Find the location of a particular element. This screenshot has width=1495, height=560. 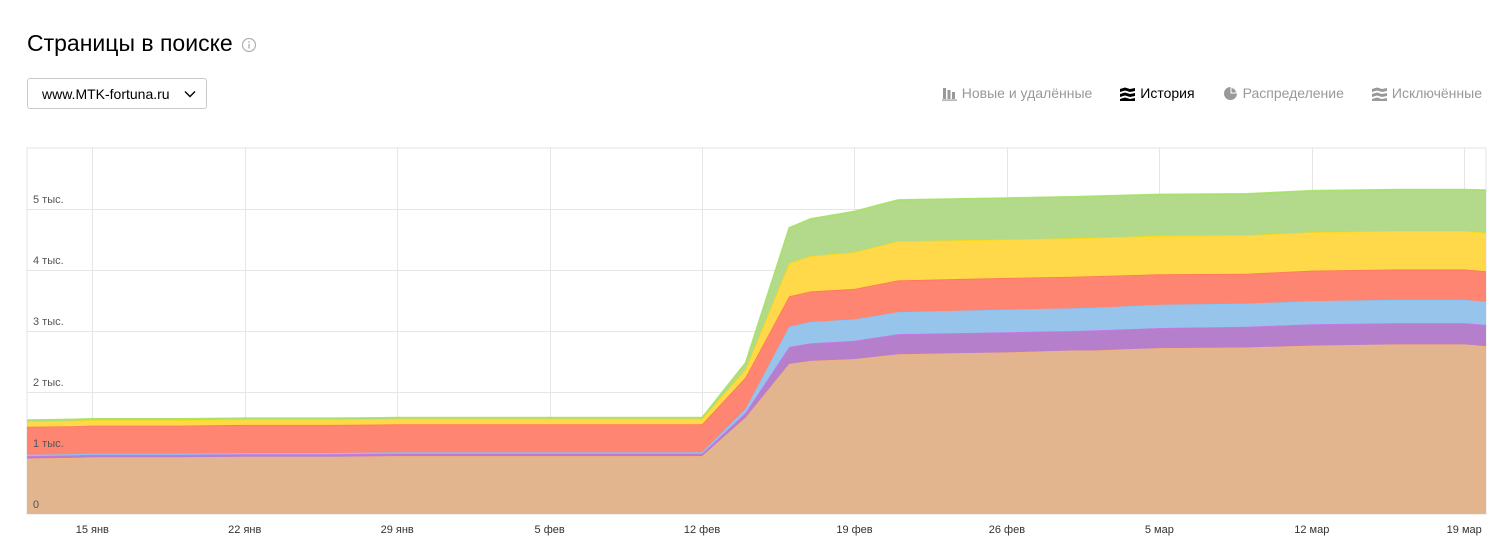

y-tick-label: 4 тыс. is located at coordinates (48, 261).